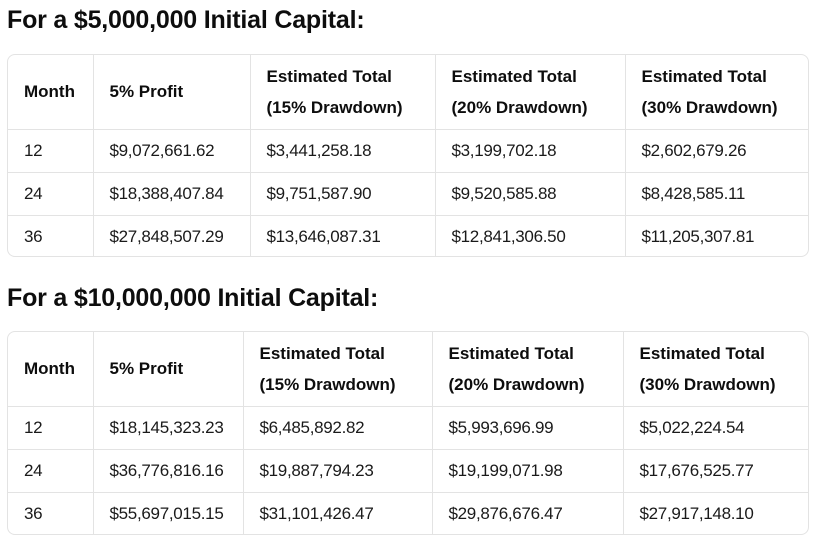 The image size is (820, 538). What do you see at coordinates (528, 513) in the screenshot?
I see `cell-20-drawdown: $29,876,676.47` at bounding box center [528, 513].